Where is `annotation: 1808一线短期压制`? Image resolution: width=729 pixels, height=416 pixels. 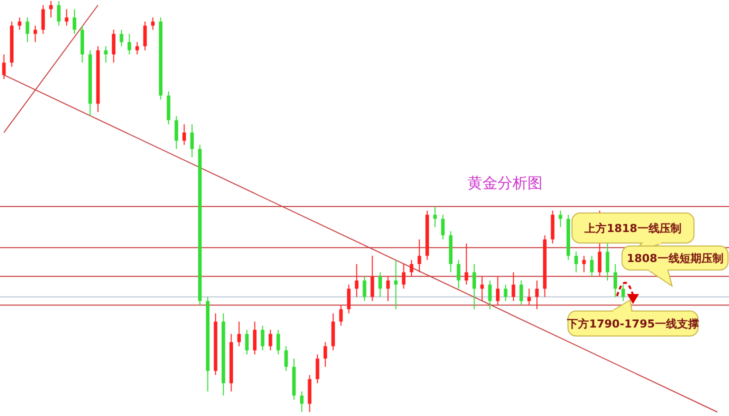 annotation: 1808一线短期压制 is located at coordinates (675, 258).